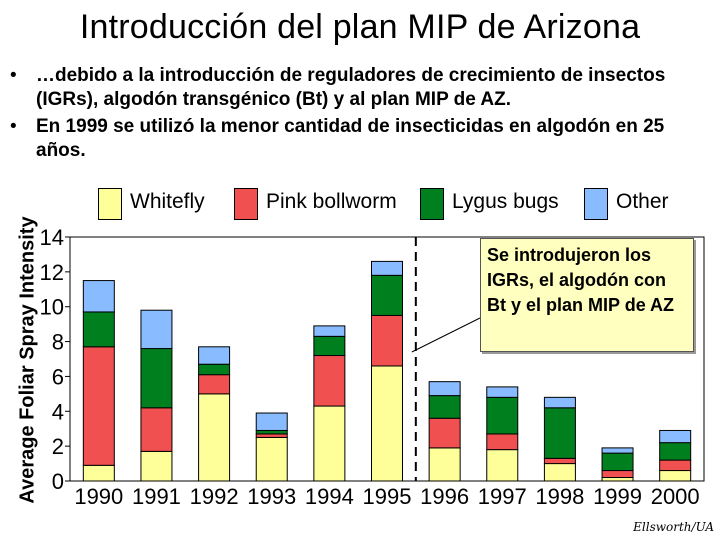  Describe the element at coordinates (502, 496) in the screenshot. I see `x-tick-label: 1997` at that location.